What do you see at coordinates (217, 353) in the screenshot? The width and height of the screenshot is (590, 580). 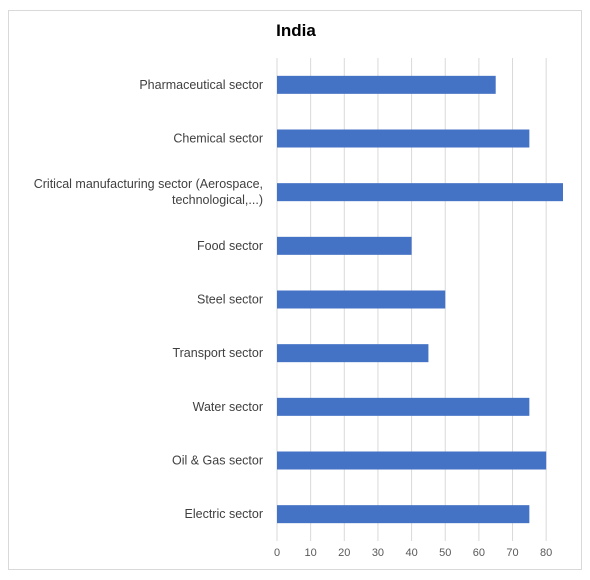 I see `category-label: Transport sector` at bounding box center [217, 353].